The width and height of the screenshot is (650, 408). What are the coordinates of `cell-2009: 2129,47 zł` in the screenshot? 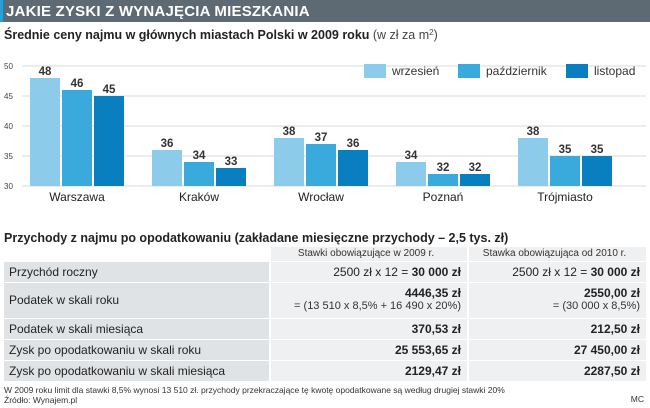 It's located at (368, 371).